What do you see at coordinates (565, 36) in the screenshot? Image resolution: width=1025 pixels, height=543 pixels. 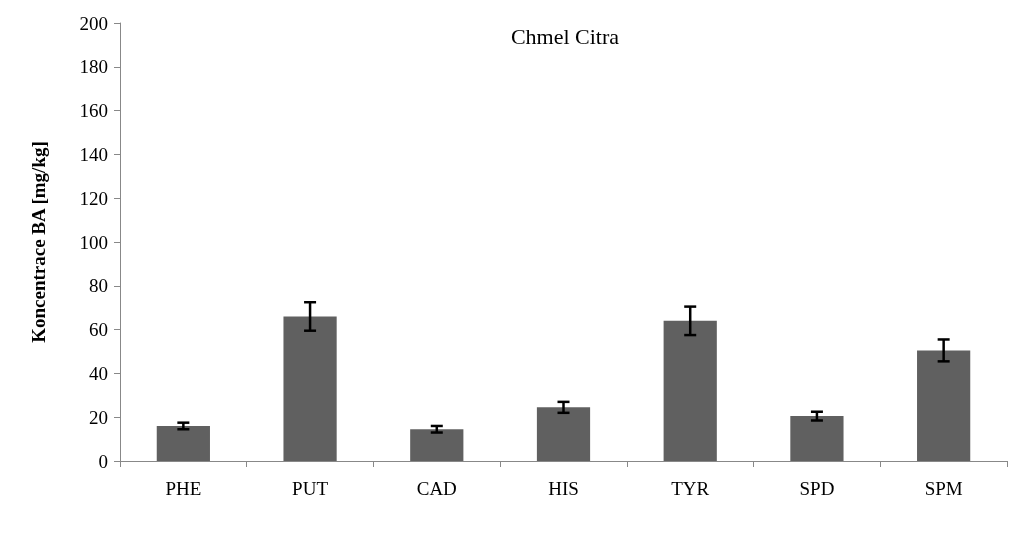 I see `chart-title: Chmel Citra` at bounding box center [565, 36].